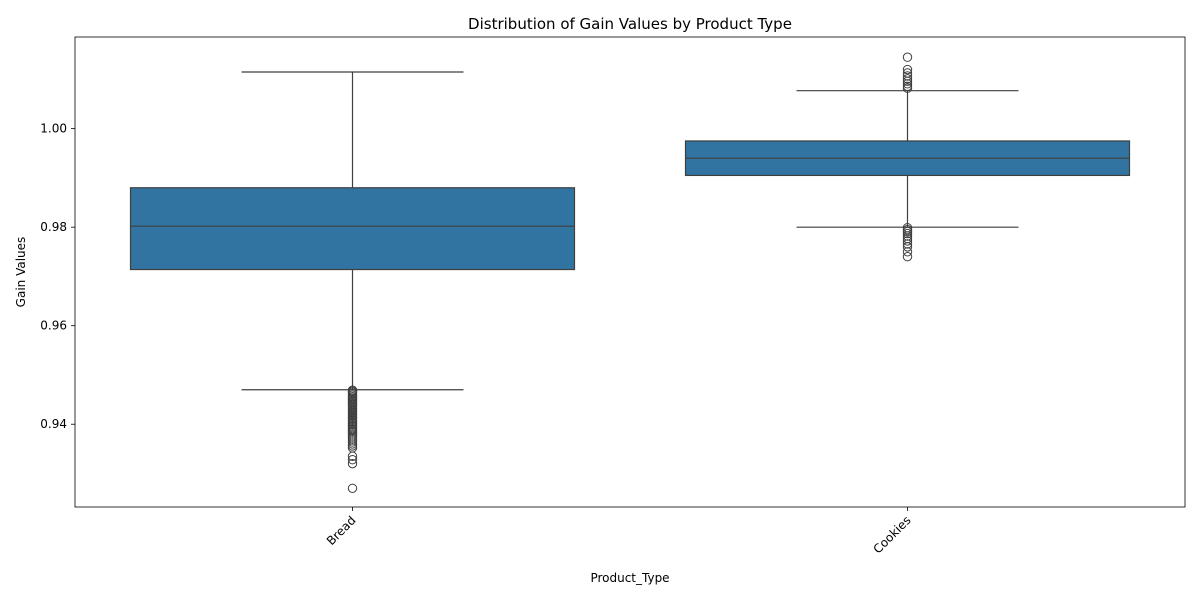 The width and height of the screenshot is (1200, 604). What do you see at coordinates (53, 424) in the screenshot?
I see `y-tick-label: 0.94` at bounding box center [53, 424].